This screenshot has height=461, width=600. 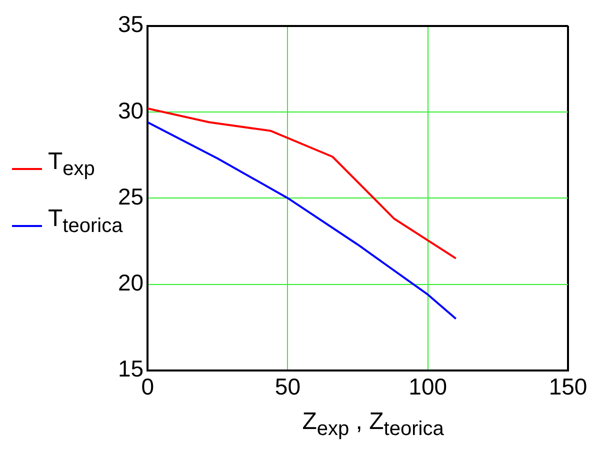 What do you see at coordinates (373, 424) in the screenshot?
I see `x-axis-title: Z$_{exp}$ , Z$_{teorica}$` at bounding box center [373, 424].